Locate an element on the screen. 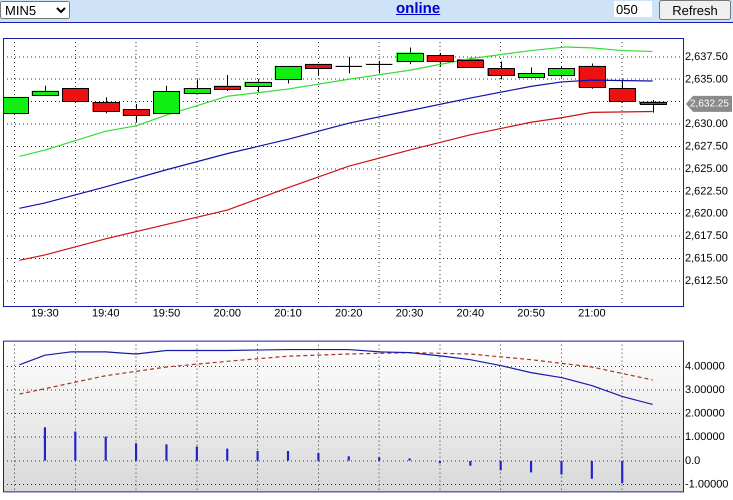 This screenshot has width=733, height=500. y-tick-label: 2,615.00 is located at coordinates (706, 258).